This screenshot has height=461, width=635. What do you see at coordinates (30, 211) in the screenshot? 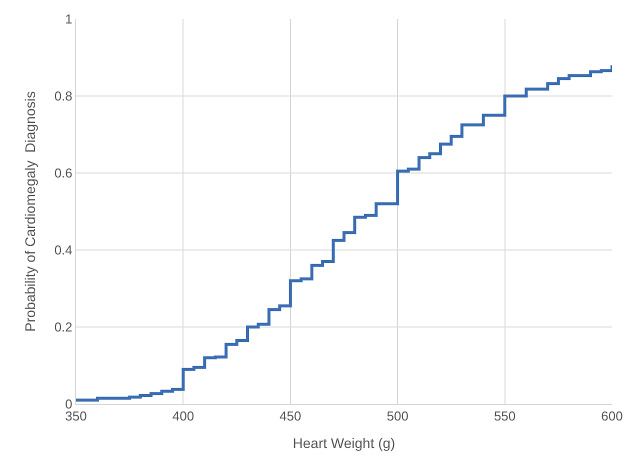
I see `y-axis-title: Probability of Cardiomegaly Diagnosis` at bounding box center [30, 211].